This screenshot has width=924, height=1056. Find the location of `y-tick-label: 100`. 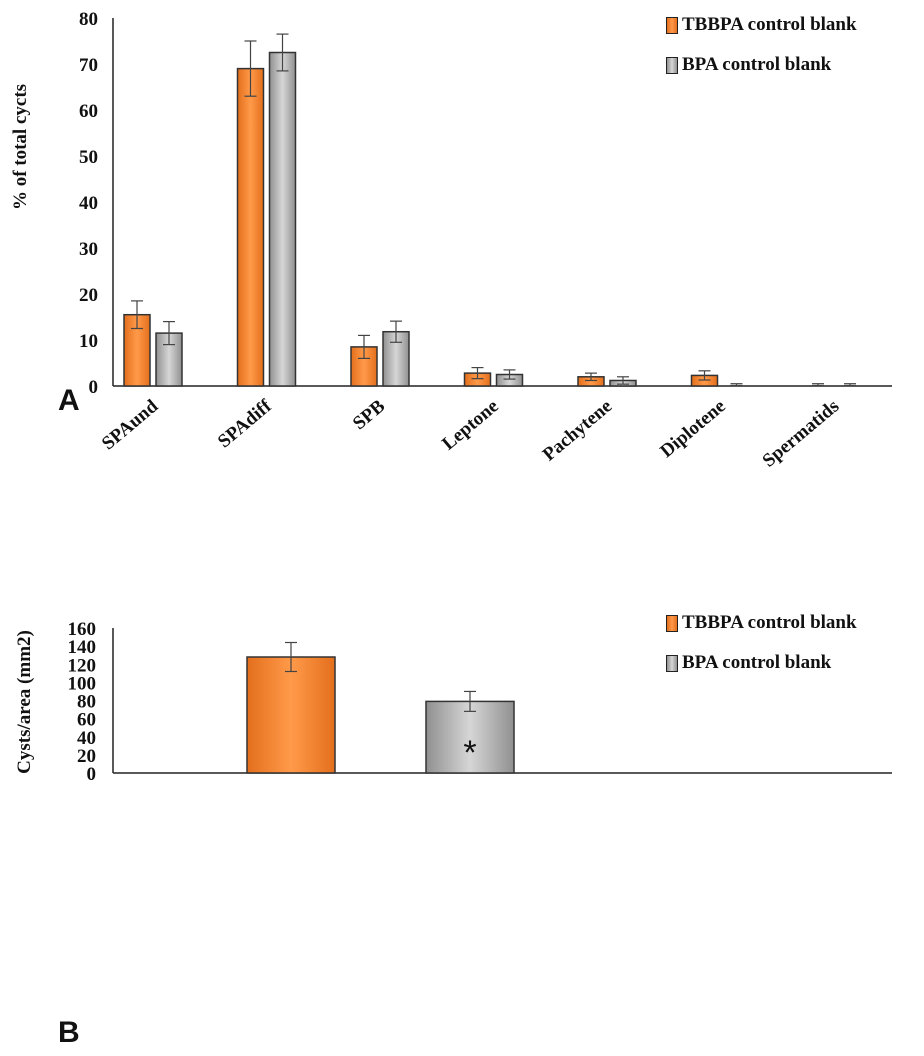

y-tick-label: 100 is located at coordinates (82, 683).